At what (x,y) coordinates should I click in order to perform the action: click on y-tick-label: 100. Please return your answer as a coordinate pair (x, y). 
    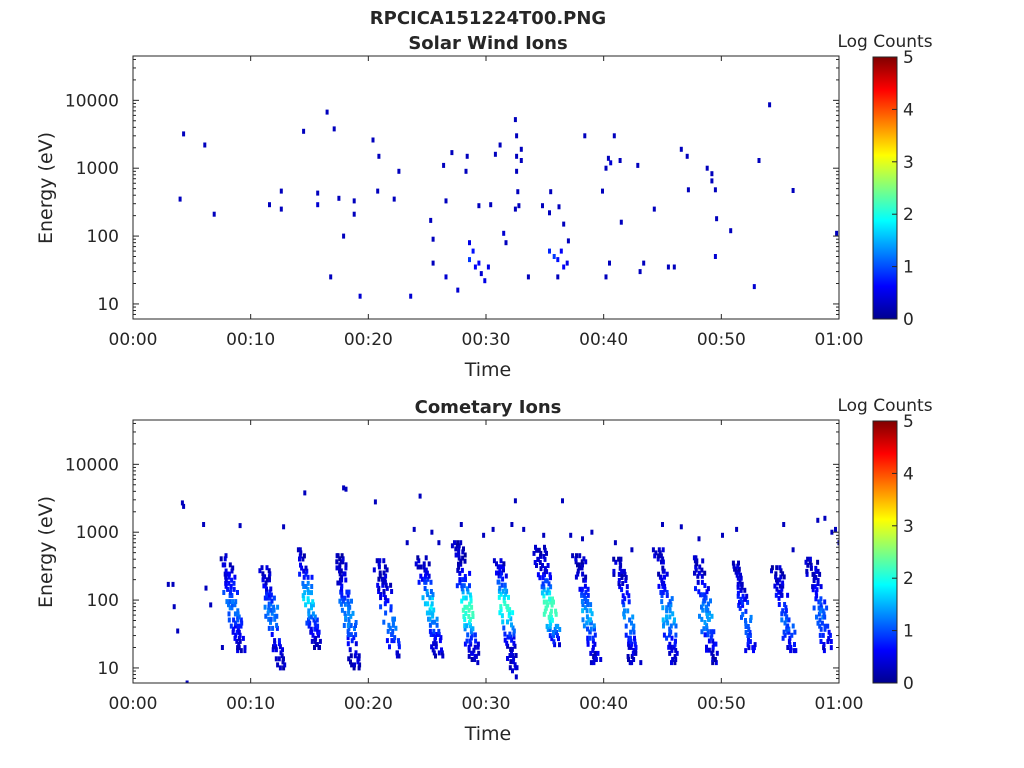
    Looking at the image, I should click on (103, 601).